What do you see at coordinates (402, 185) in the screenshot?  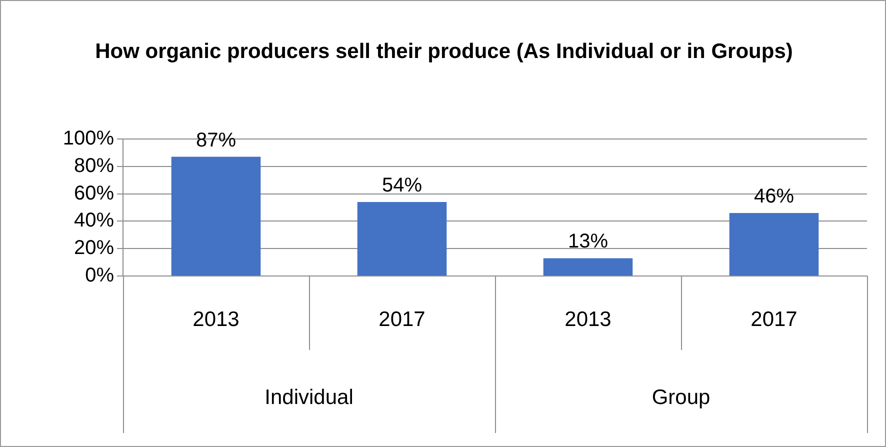 I see `data-label: 54%` at bounding box center [402, 185].